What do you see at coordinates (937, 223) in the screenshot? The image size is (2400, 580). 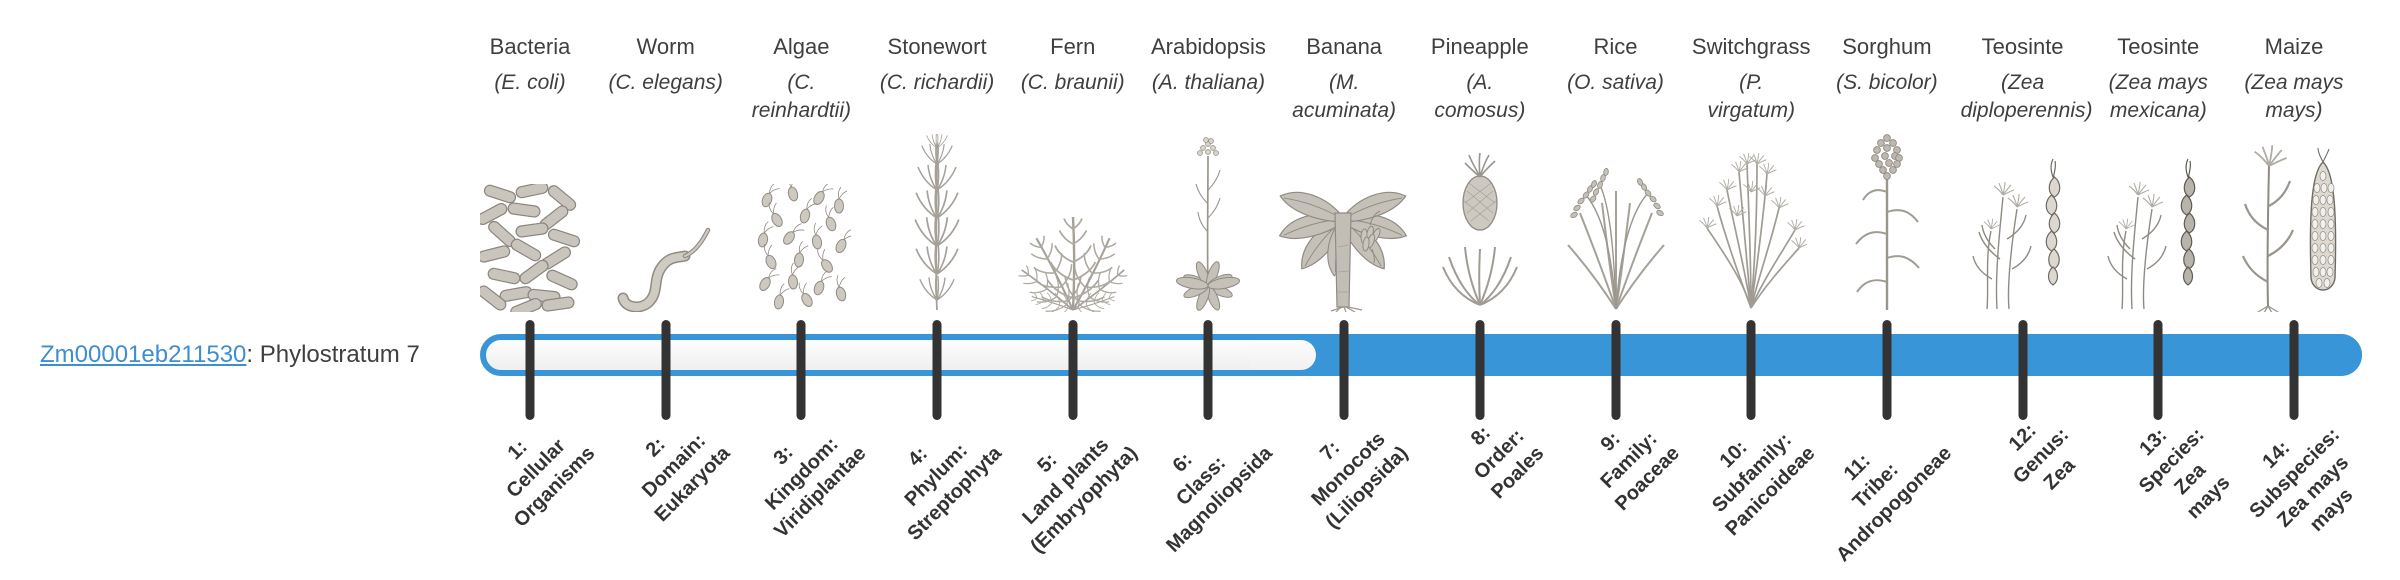 I see `stonewort-icon` at bounding box center [937, 223].